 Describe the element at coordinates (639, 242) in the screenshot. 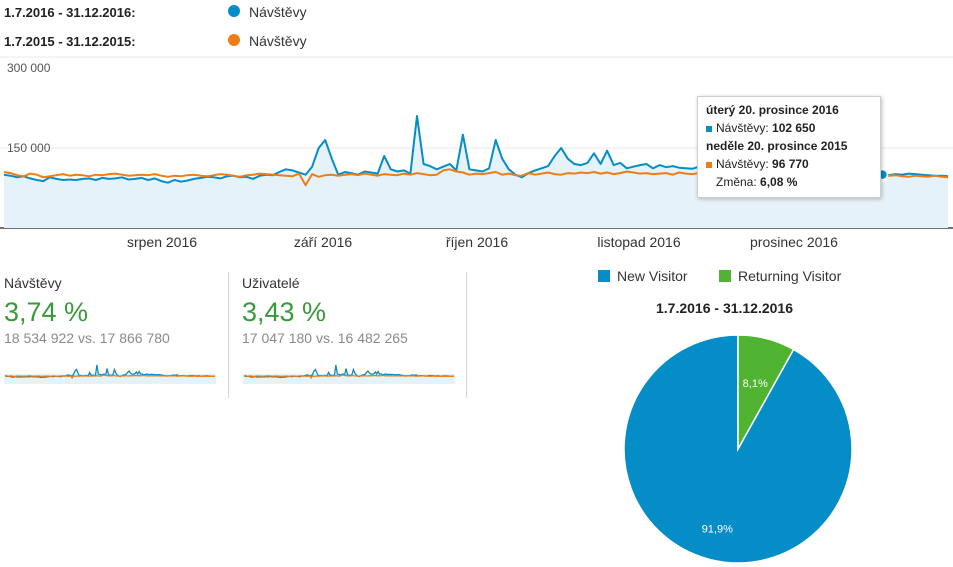

I see `x-tick-label: listopad 2016` at that location.